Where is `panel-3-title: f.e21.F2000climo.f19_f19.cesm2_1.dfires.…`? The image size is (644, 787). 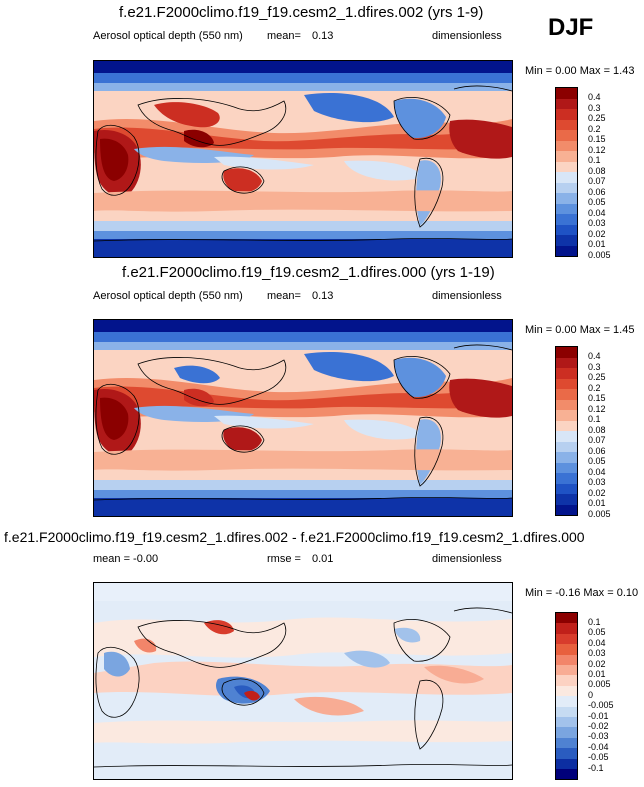
panel-3-title: f.e21.F2000climo.f19_f19.cesm2_1.dfires.… is located at coordinates (294, 537).